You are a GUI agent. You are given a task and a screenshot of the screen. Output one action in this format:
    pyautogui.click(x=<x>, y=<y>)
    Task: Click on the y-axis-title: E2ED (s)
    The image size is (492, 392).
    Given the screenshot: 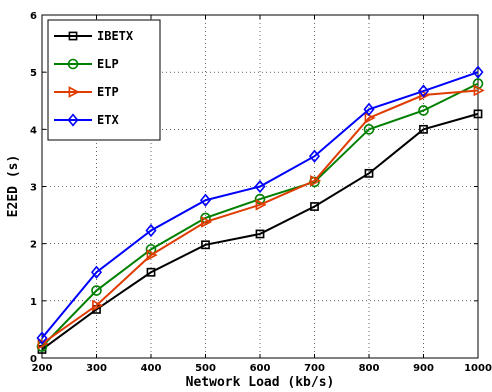 What is the action you would take?
    pyautogui.click(x=13, y=186)
    